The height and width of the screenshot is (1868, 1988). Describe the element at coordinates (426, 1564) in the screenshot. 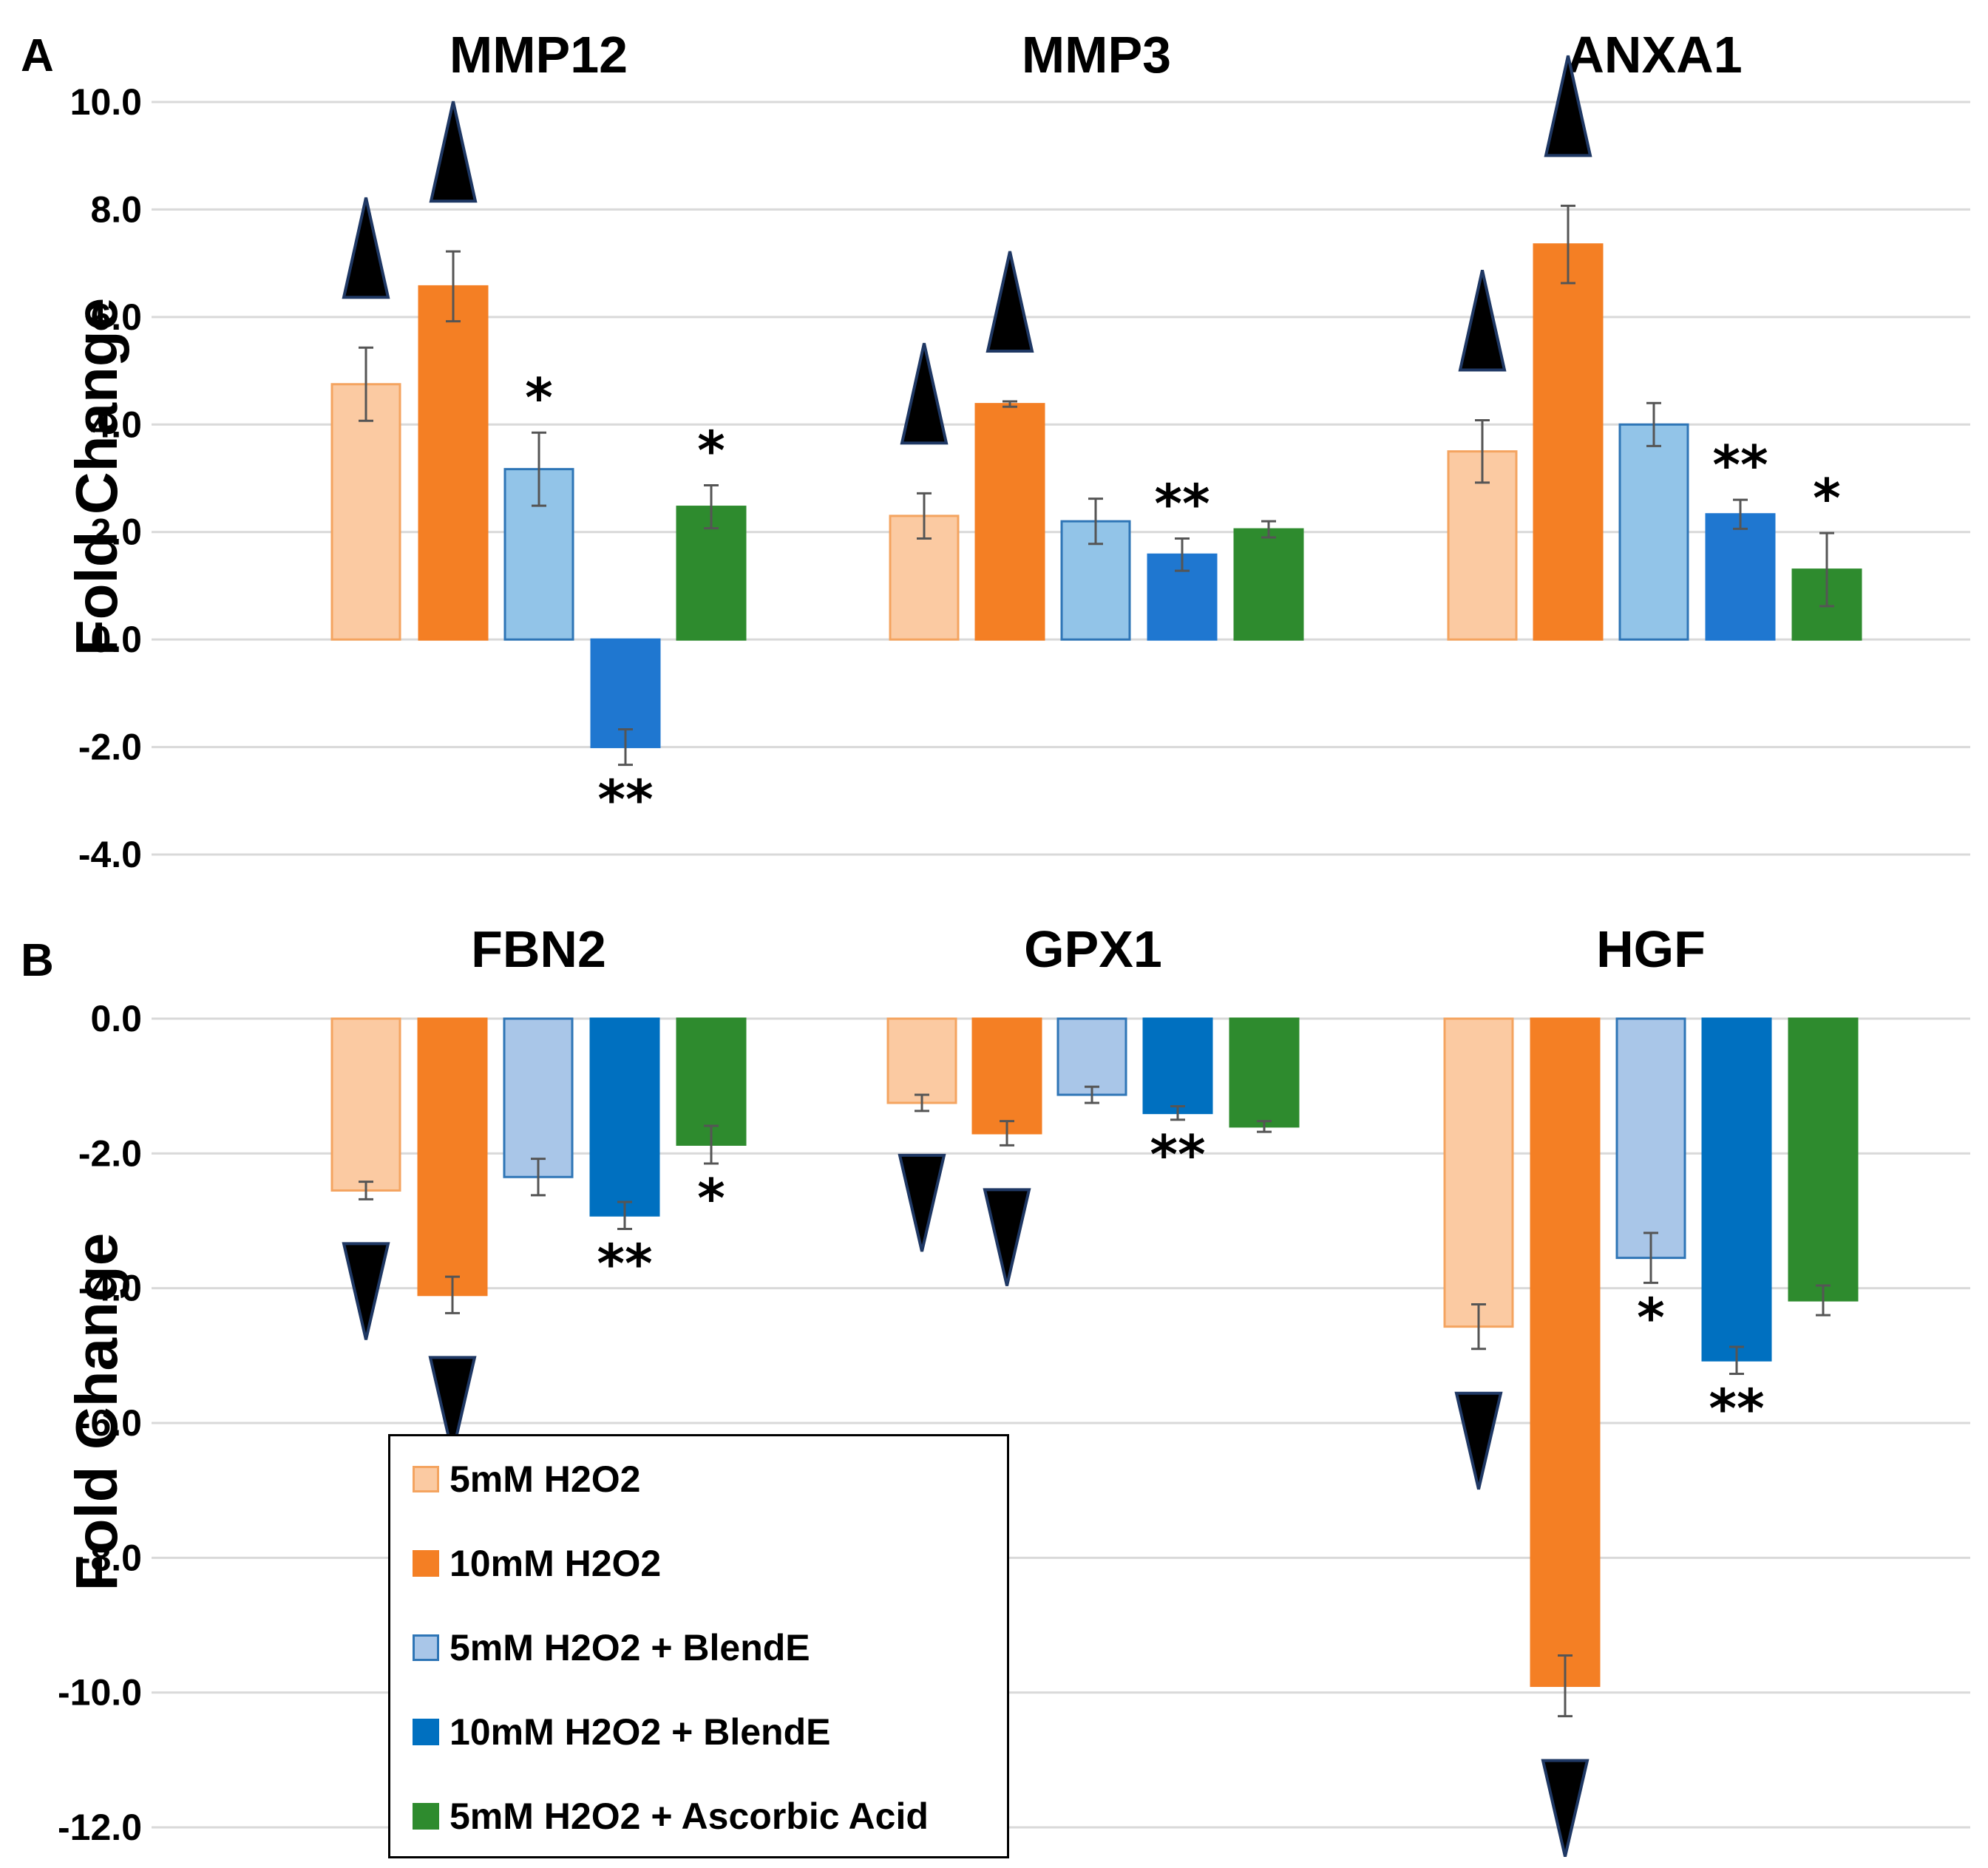

I see `legend-swatch-10mm-h2o2` at that location.